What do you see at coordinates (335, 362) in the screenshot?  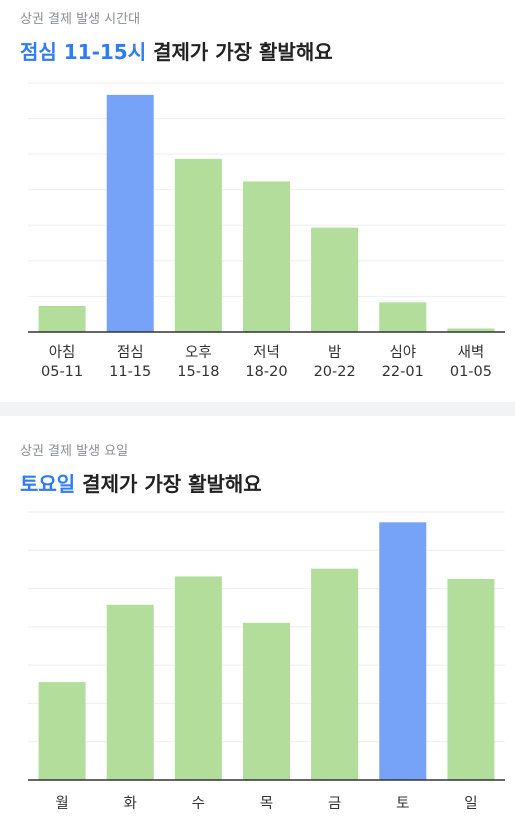 I see `time-chart-tick-label-4: 밤 20-22` at bounding box center [335, 362].